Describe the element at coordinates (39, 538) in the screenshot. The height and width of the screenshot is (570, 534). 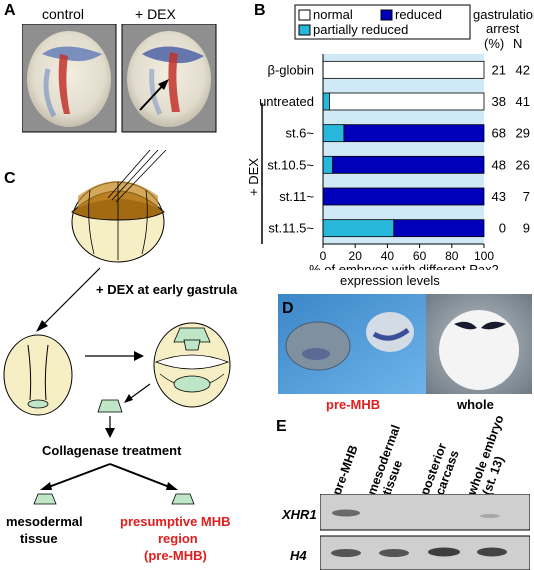
I see `meso-label-2: tissue` at that location.